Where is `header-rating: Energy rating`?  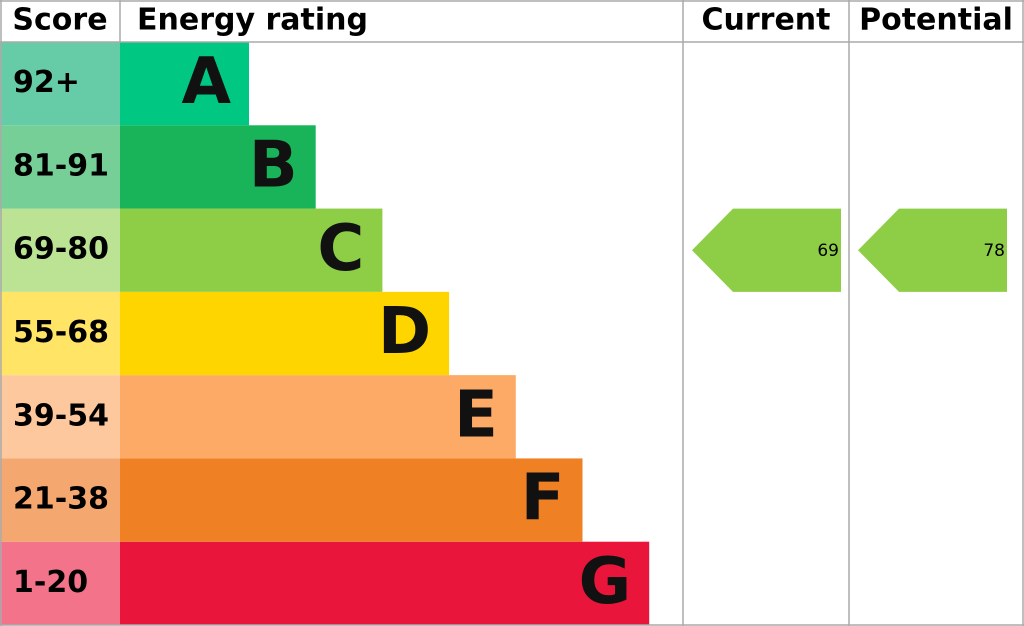
header-rating: Energy rating is located at coordinates (252, 20).